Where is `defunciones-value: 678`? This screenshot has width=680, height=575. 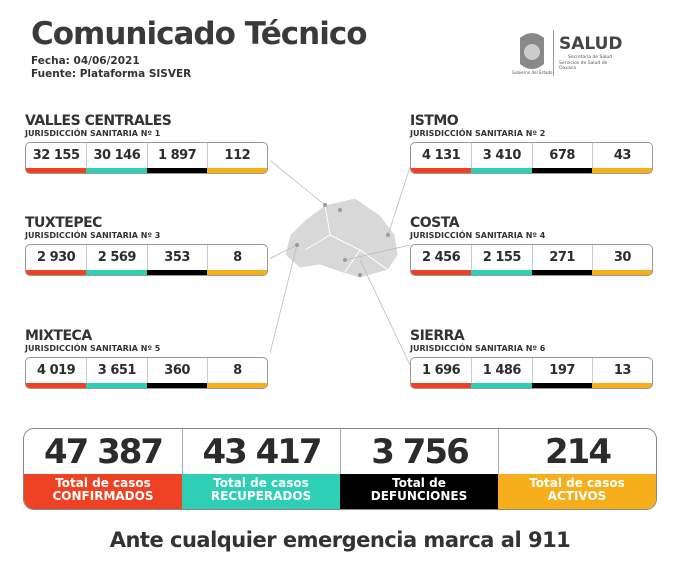
defunciones-value: 678 is located at coordinates (561, 155).